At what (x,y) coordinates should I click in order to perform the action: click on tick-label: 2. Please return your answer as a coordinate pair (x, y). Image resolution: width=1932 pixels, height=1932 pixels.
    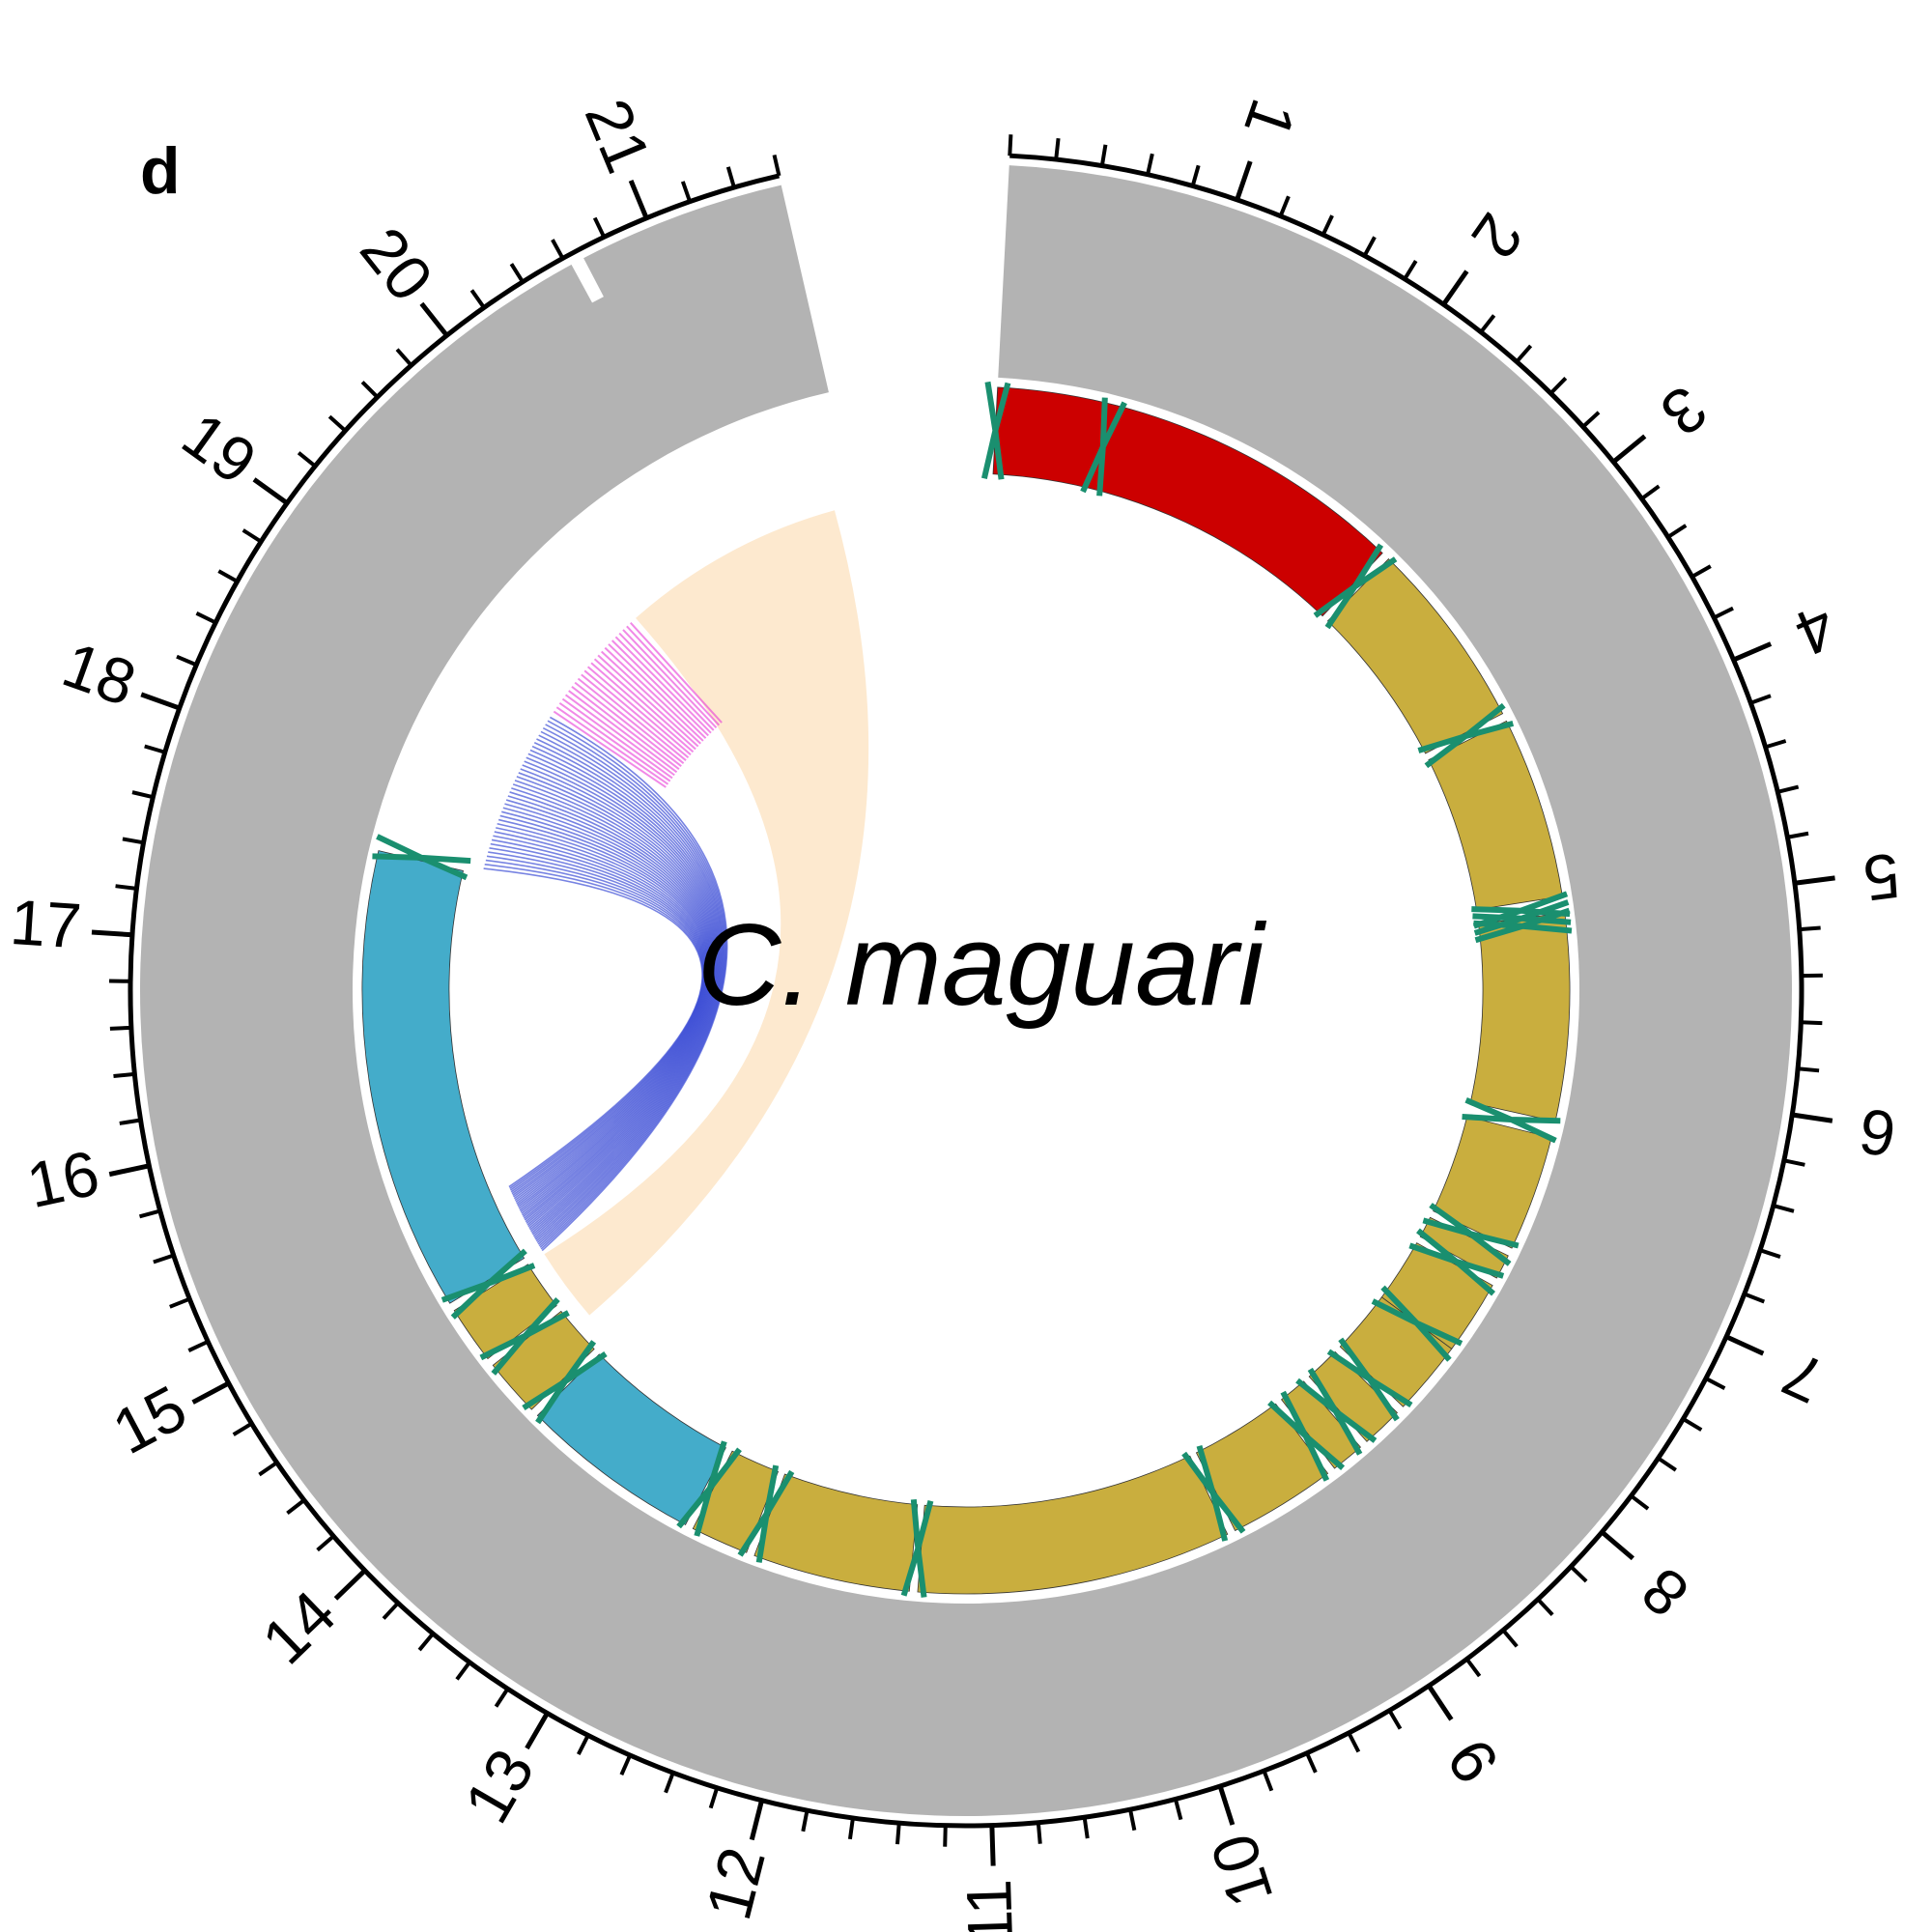
    Looking at the image, I should click on (1498, 235).